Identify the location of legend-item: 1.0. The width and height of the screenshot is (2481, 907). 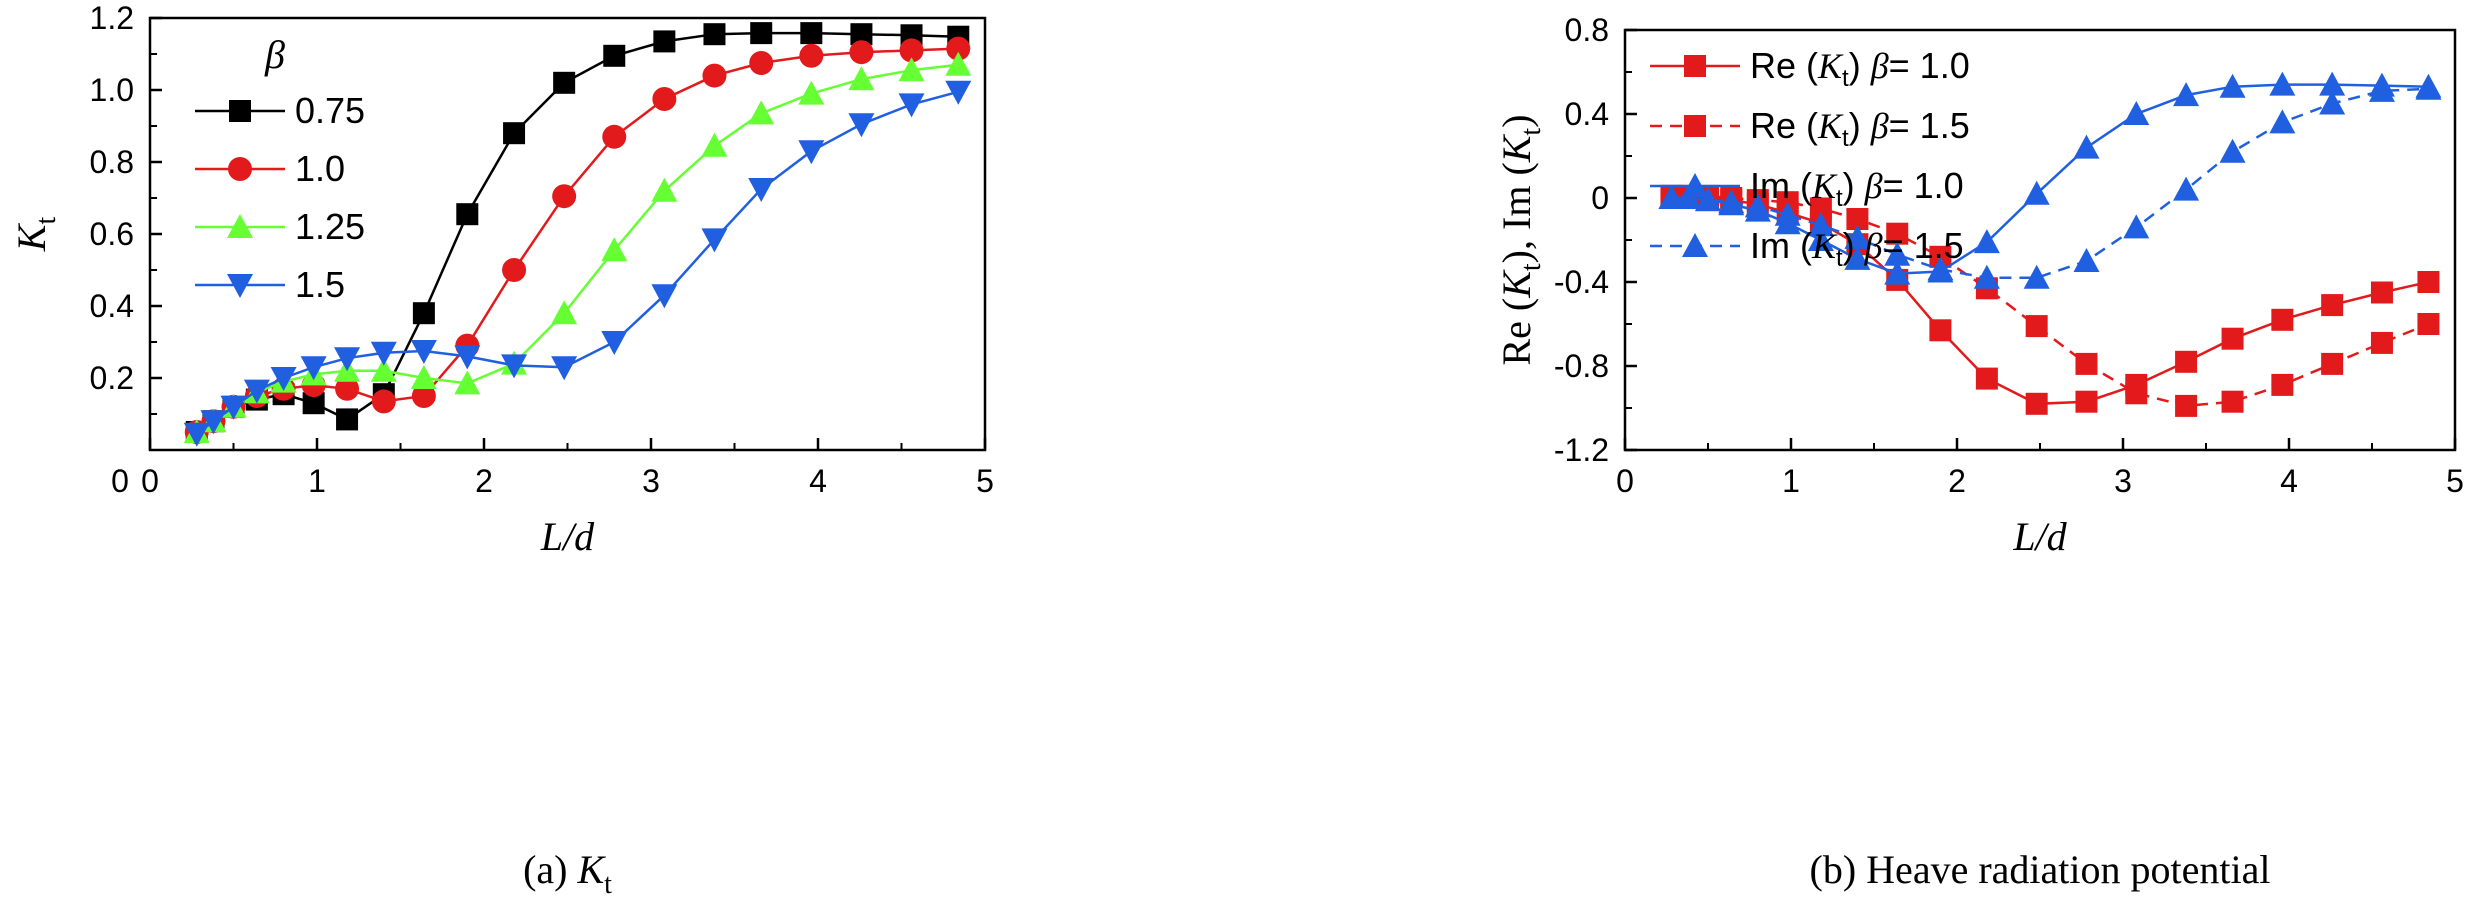
(270, 168).